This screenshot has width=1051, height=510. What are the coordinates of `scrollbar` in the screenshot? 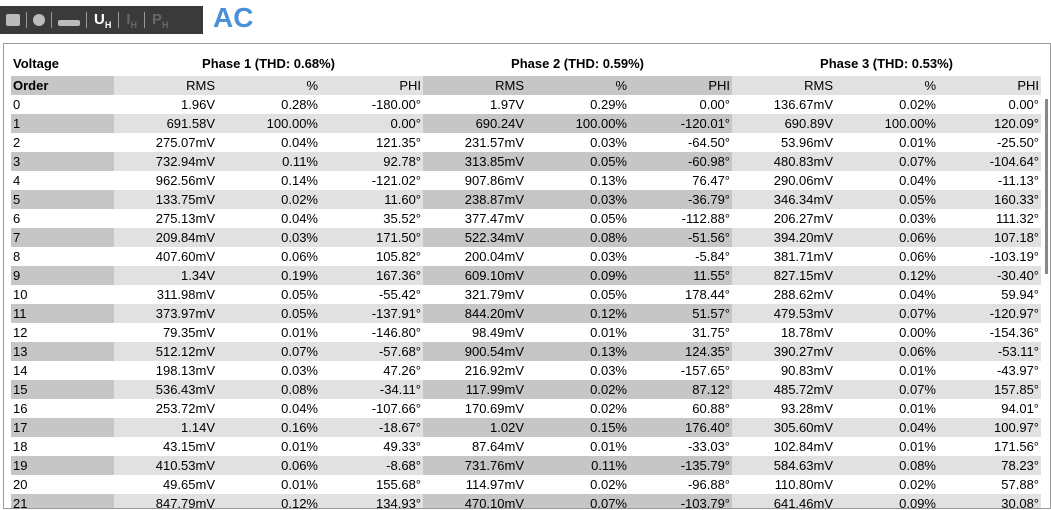 It's located at (1046, 186).